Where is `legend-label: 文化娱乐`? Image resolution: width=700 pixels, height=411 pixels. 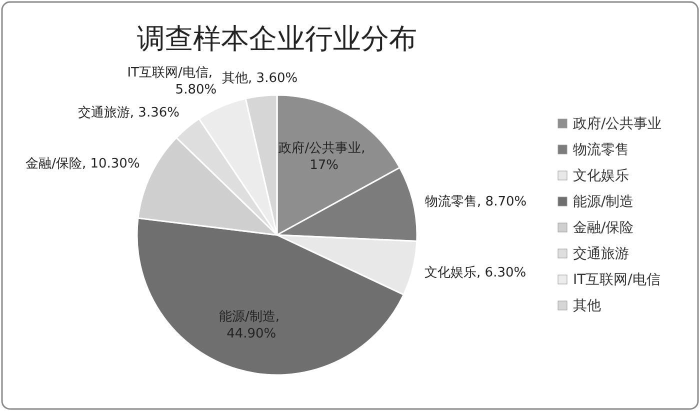 legend-label: 文化娱乐 is located at coordinates (601, 176).